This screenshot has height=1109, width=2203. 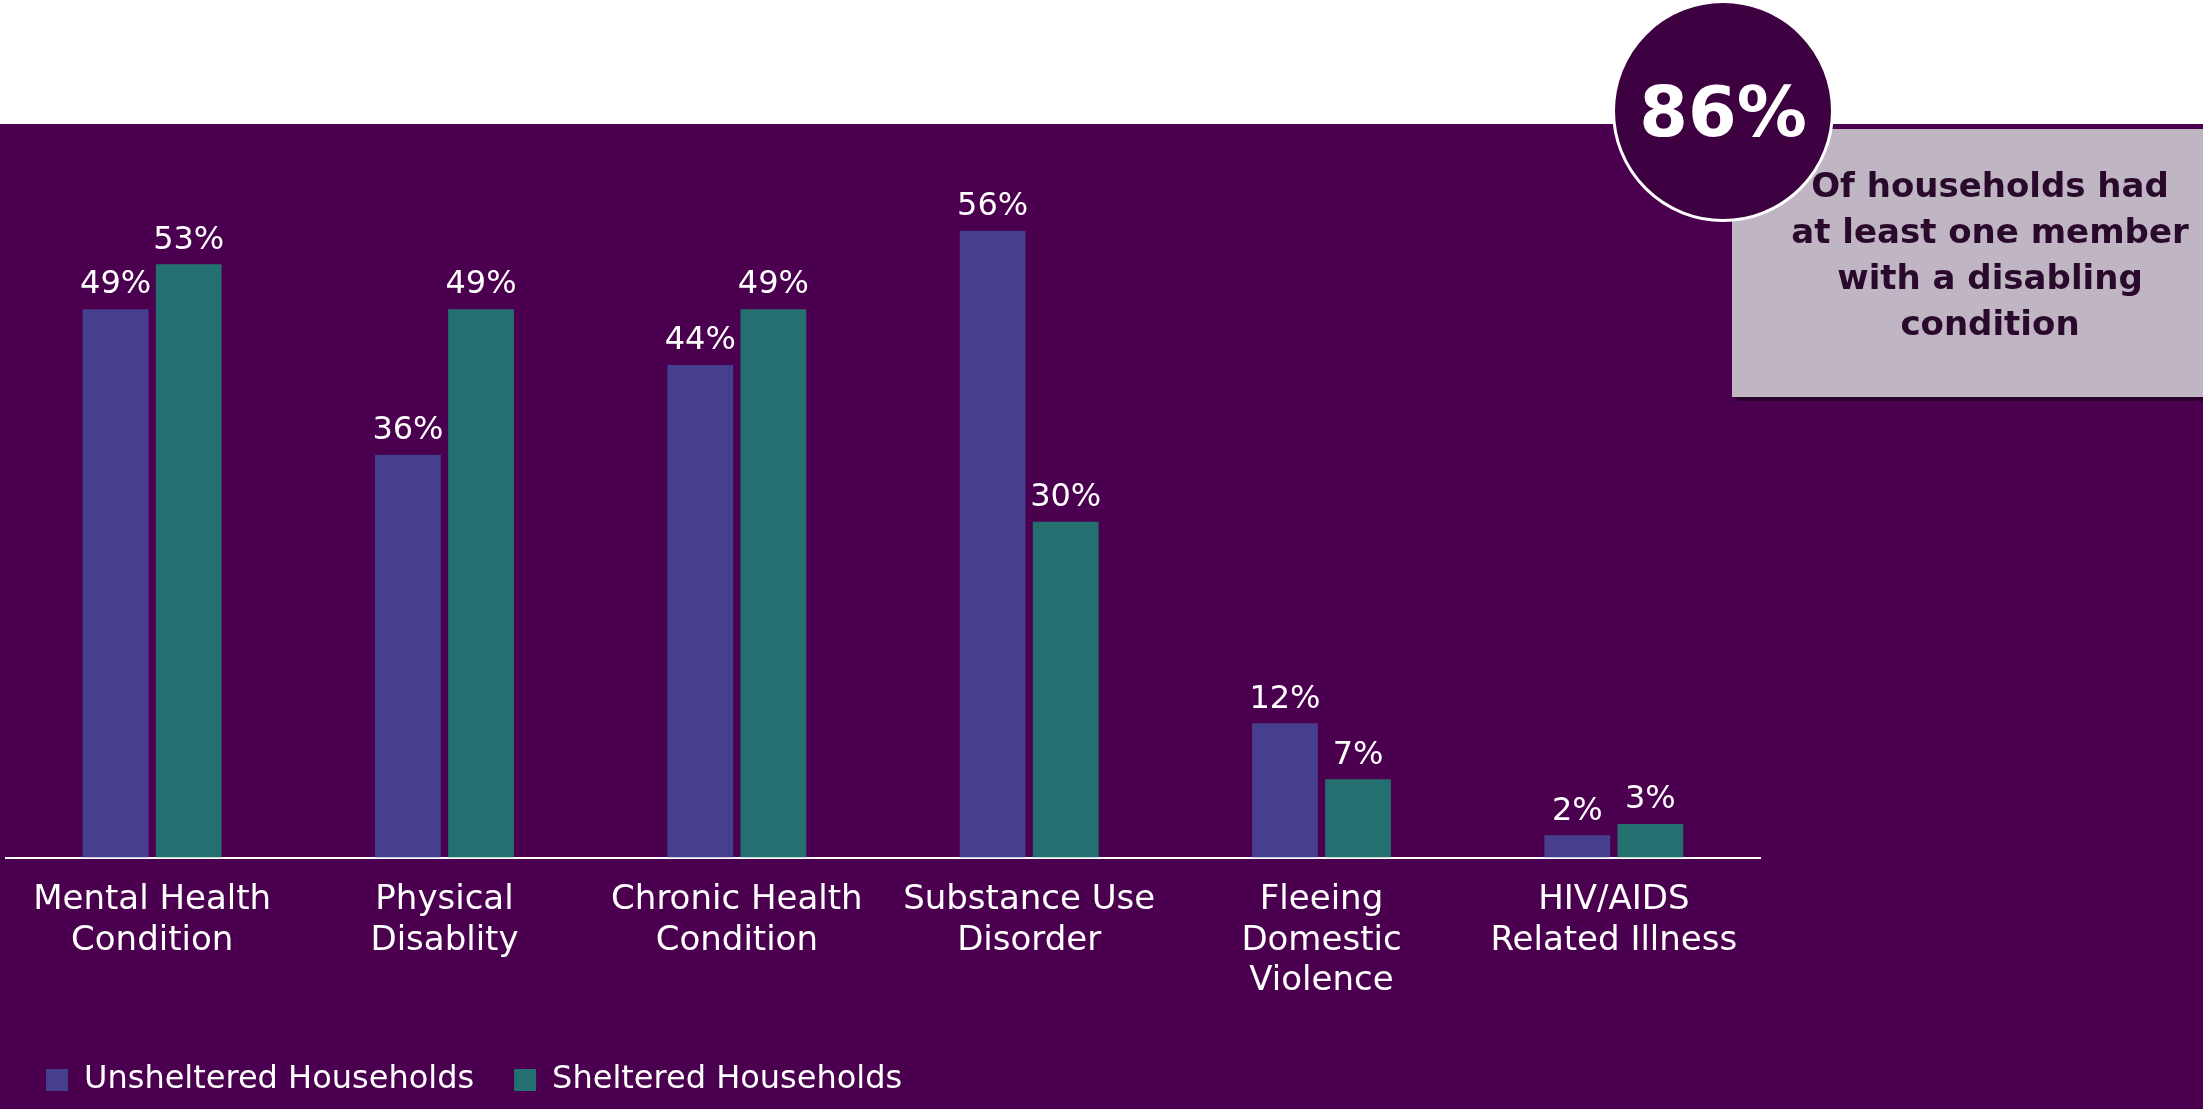 I want to click on data-label: 36%, so click(x=408, y=427).